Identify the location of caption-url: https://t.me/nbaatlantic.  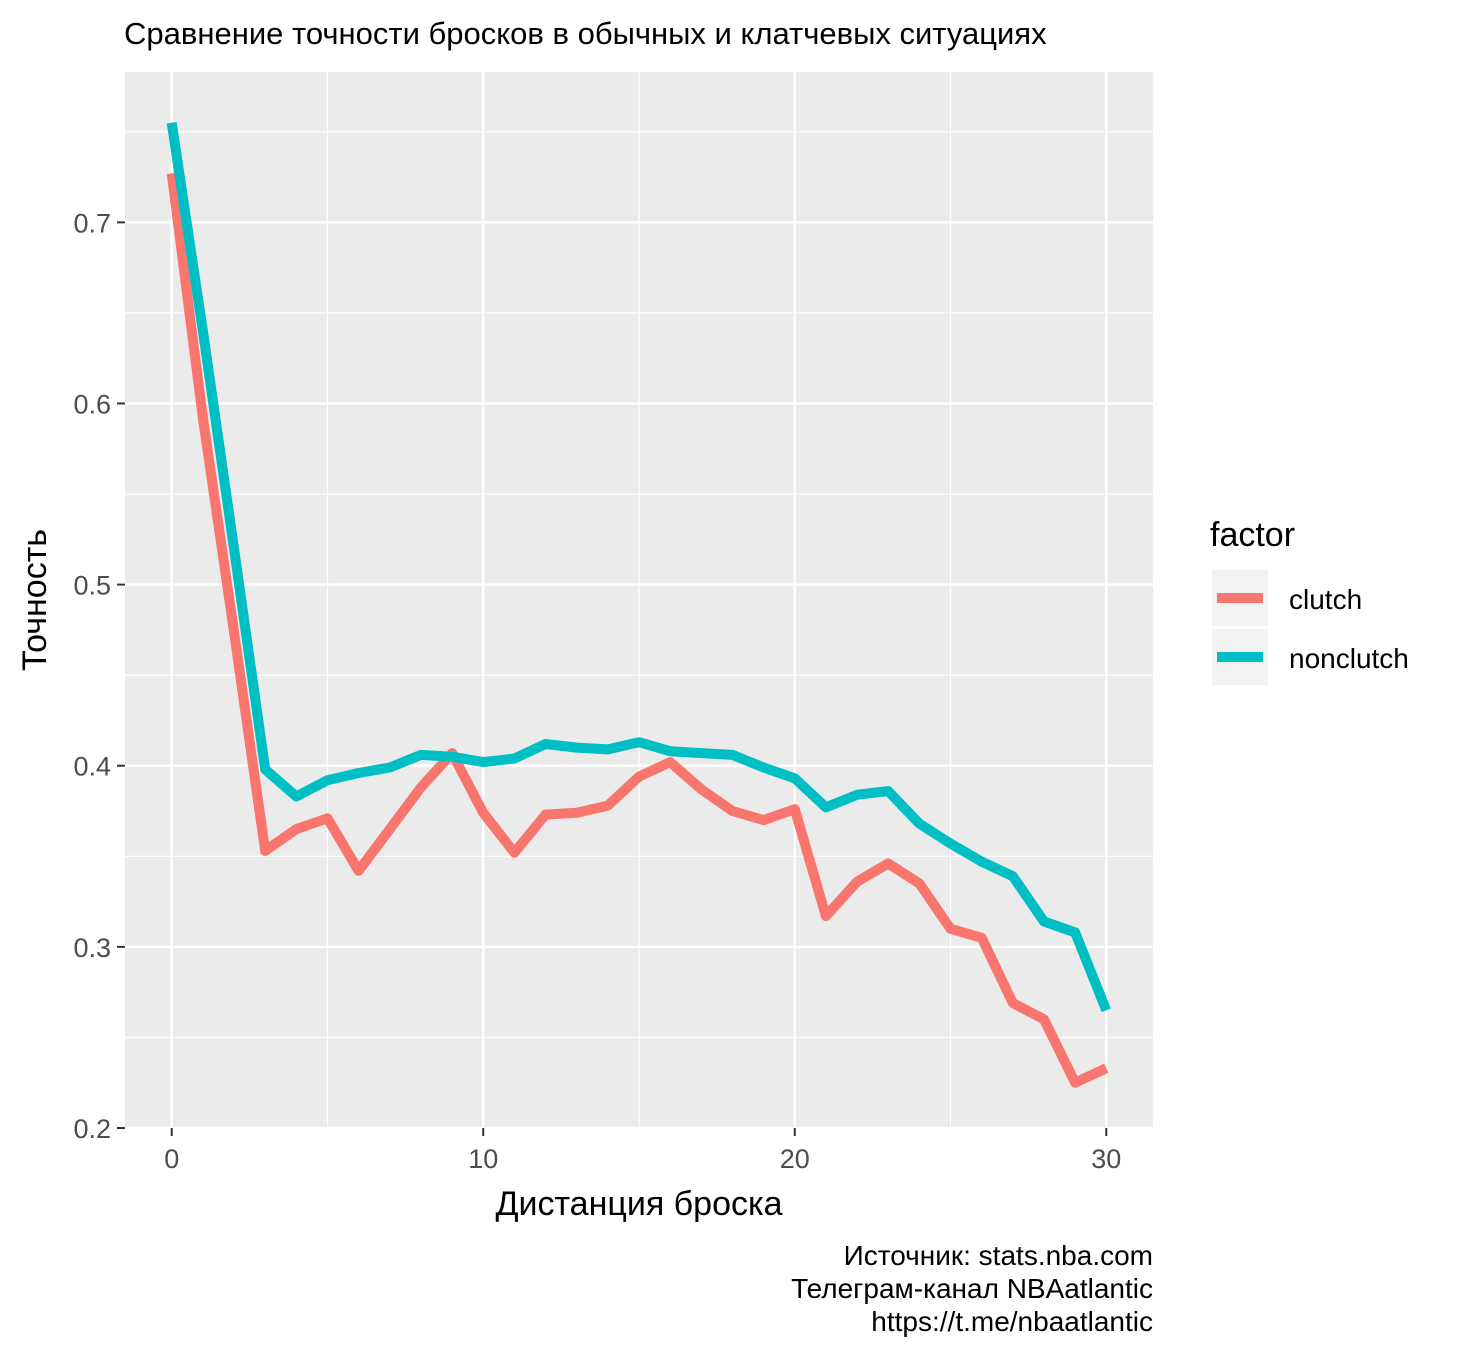
(1012, 1321).